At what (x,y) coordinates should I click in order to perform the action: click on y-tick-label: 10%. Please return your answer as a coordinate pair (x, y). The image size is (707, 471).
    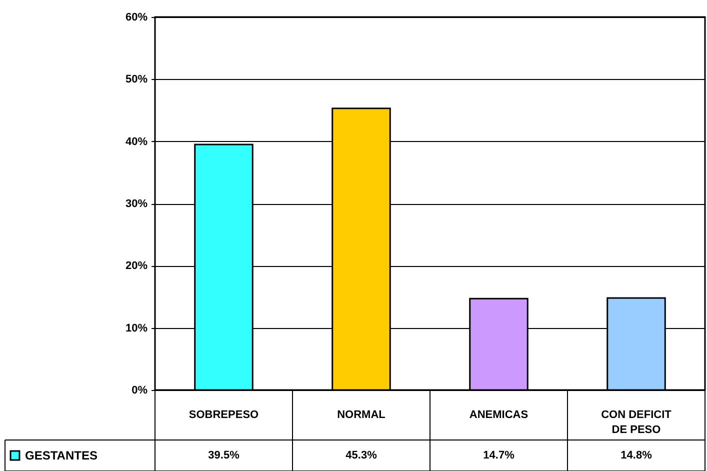
    Looking at the image, I should click on (136, 328).